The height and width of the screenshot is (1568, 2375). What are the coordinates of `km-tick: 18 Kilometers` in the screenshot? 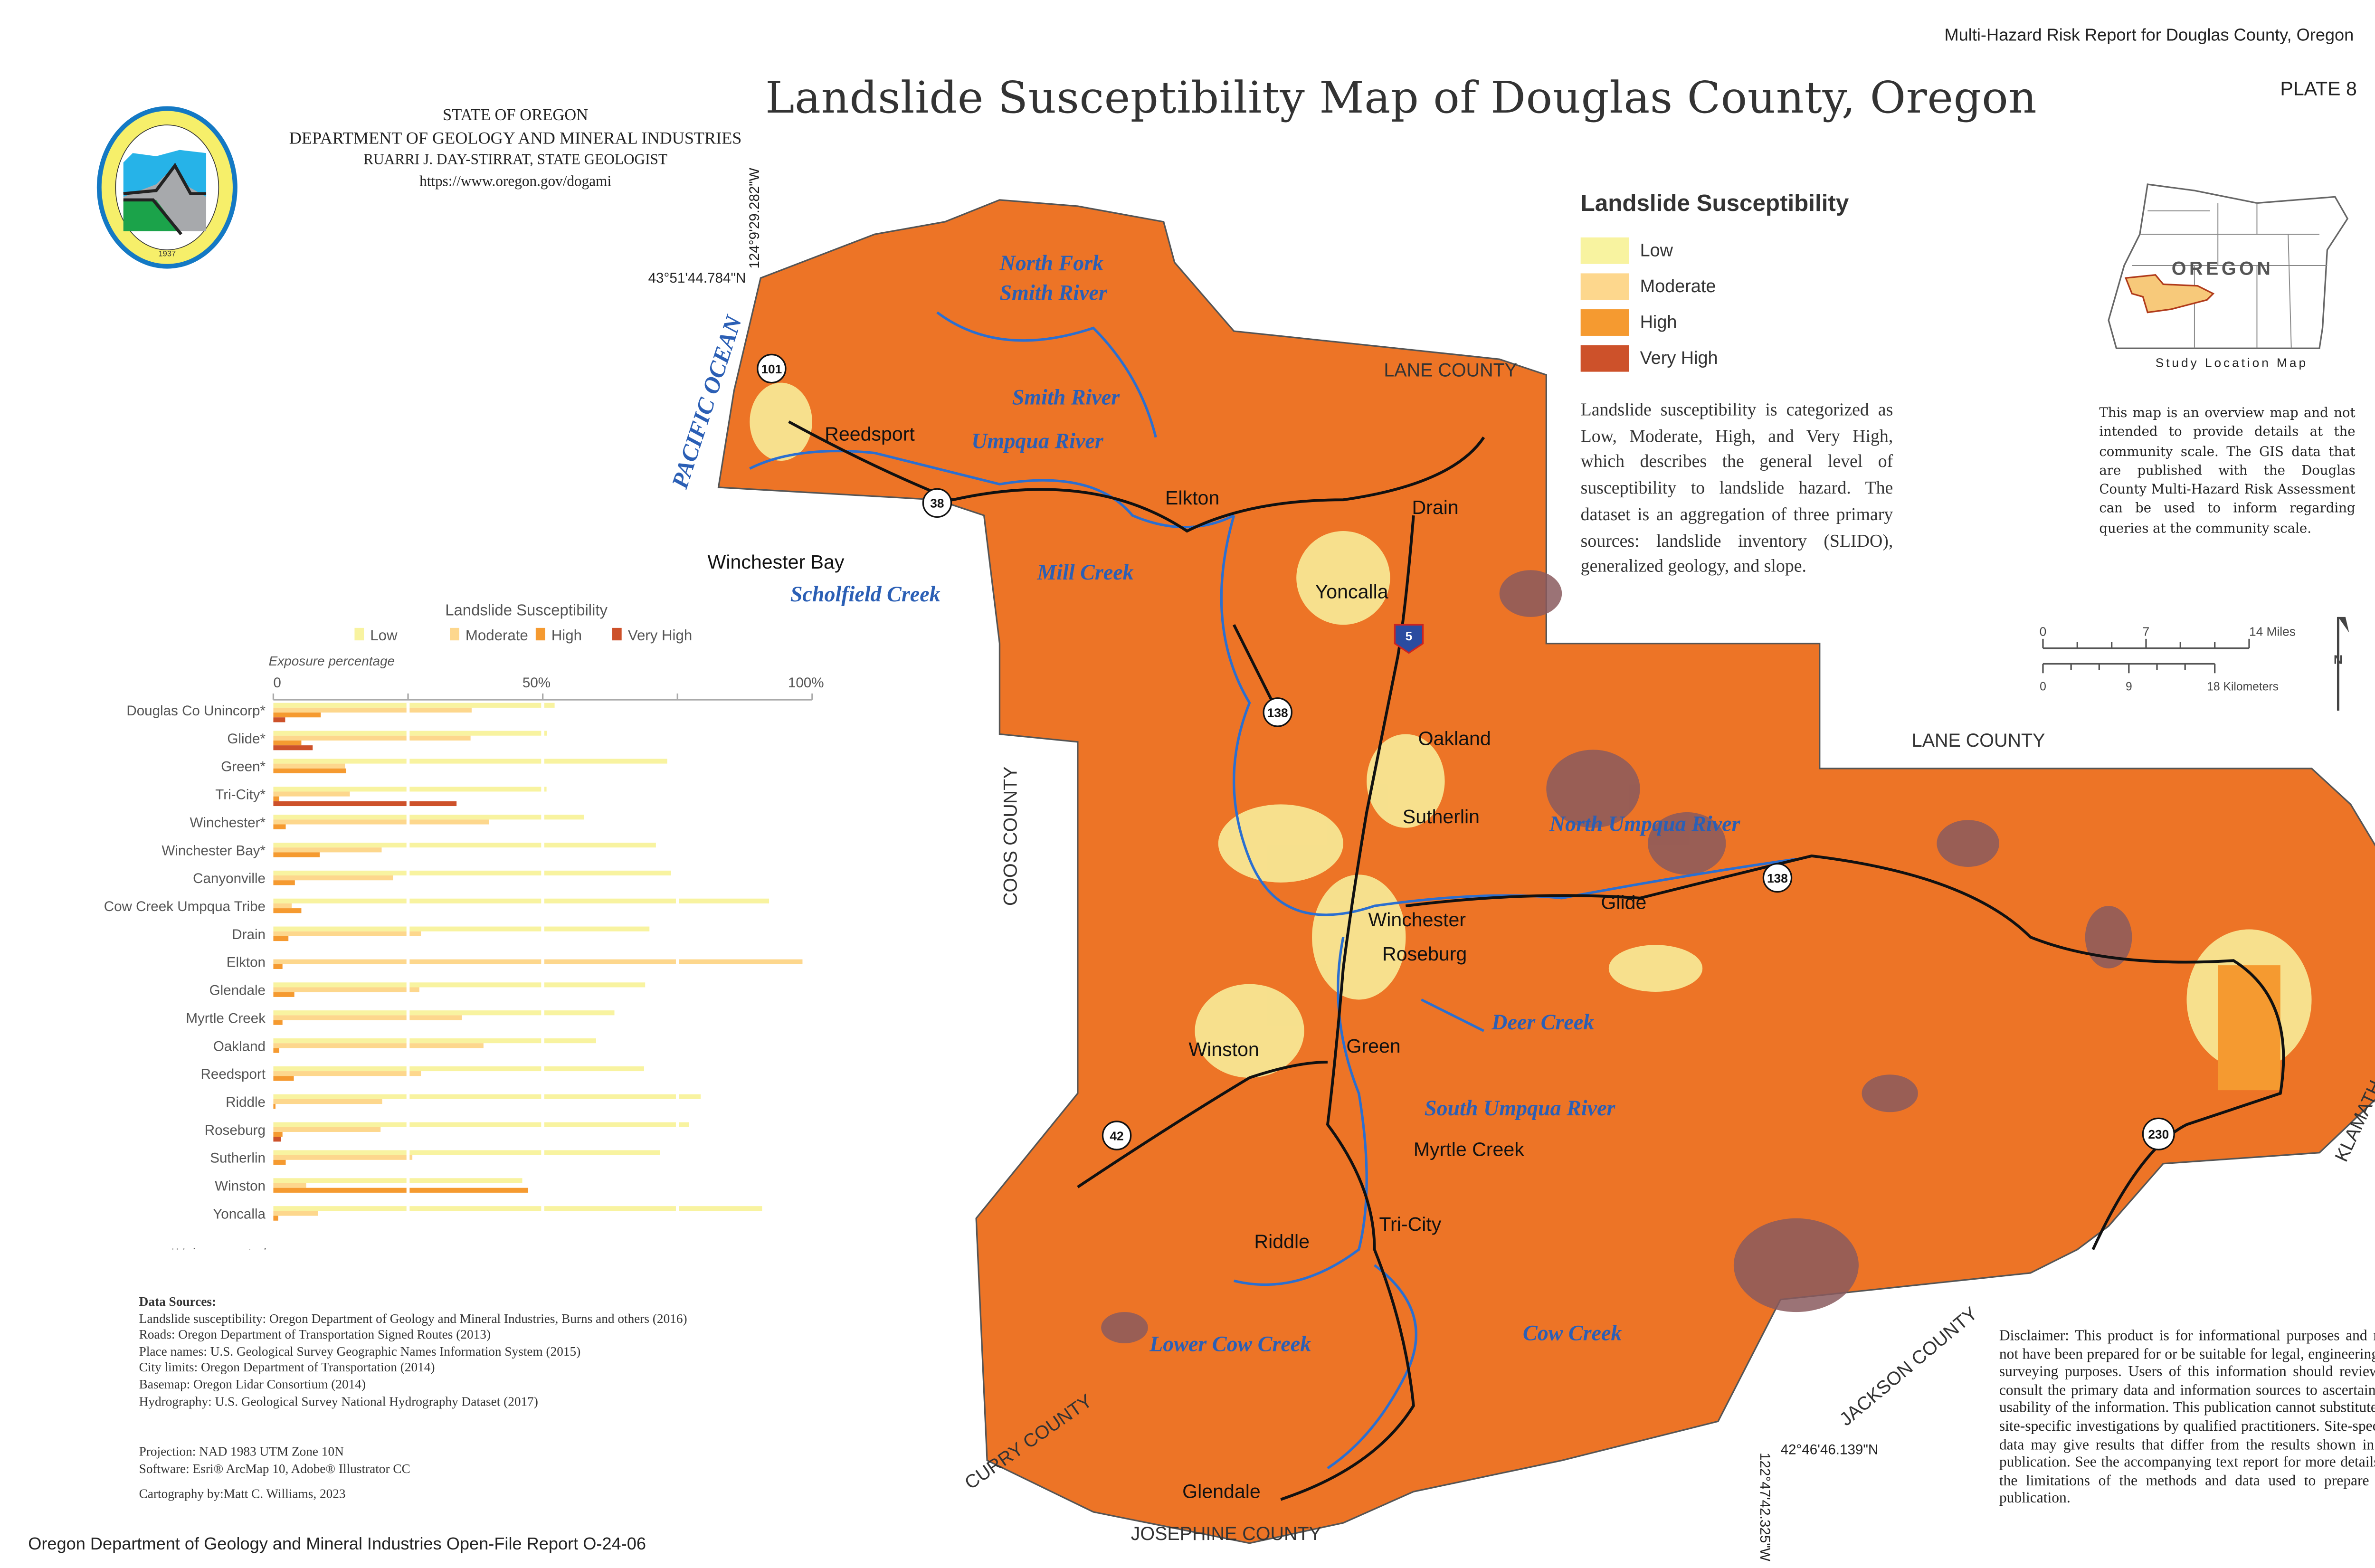 It's located at (2243, 686).